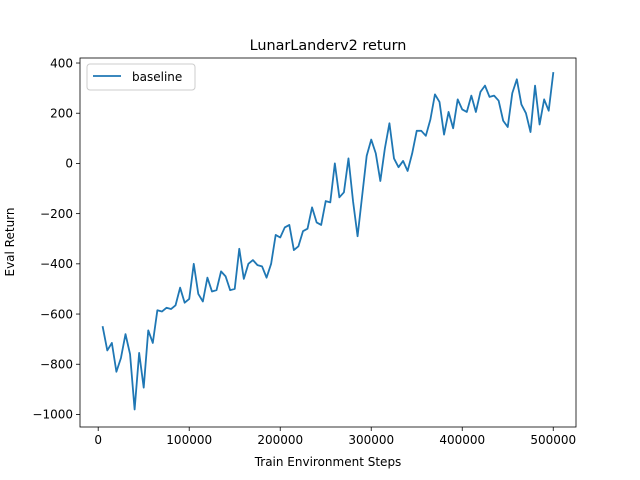 Image resolution: width=640 pixels, height=480 pixels. I want to click on legend-label-baseline: baseline, so click(157, 77).